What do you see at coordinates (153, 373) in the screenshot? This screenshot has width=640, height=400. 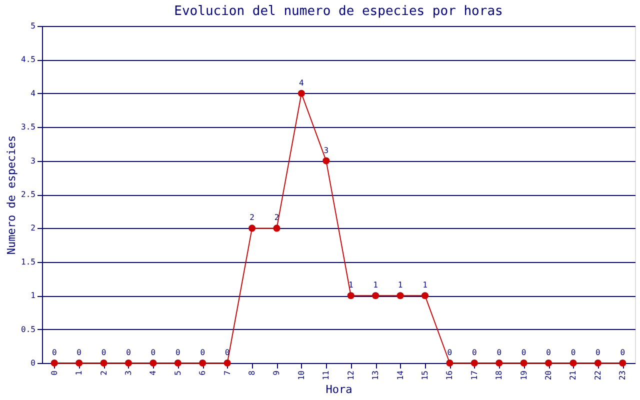 I see `x-tick-label: 4` at bounding box center [153, 373].